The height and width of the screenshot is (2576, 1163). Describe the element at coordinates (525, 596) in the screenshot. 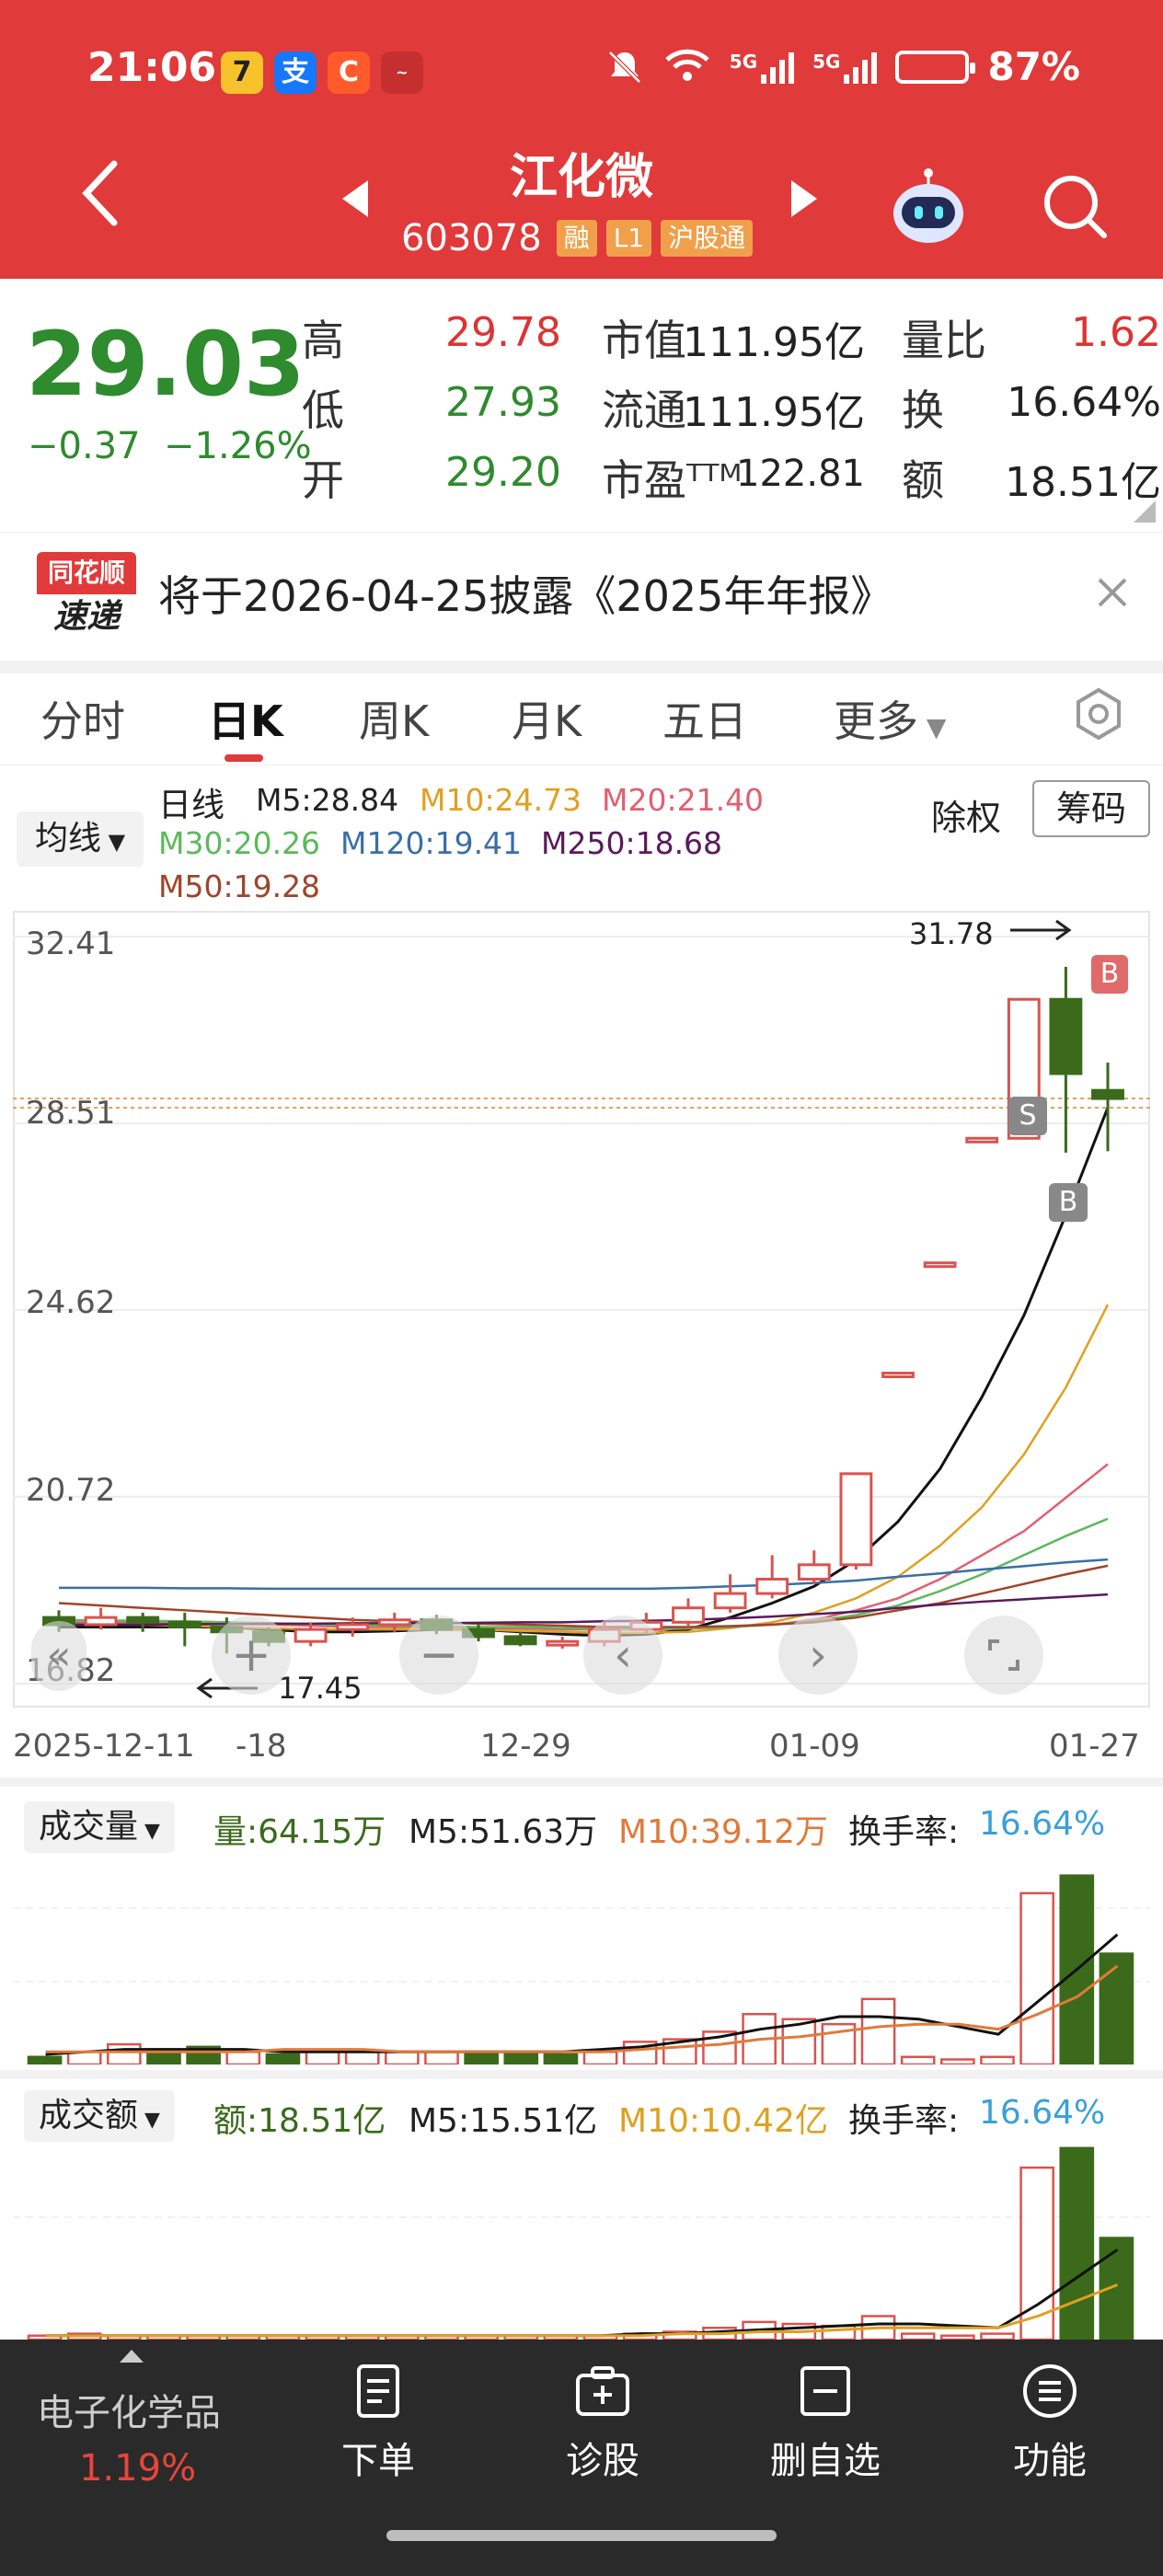

I see `notice-text: 将于2026-04-25披露《2025年年报》` at that location.